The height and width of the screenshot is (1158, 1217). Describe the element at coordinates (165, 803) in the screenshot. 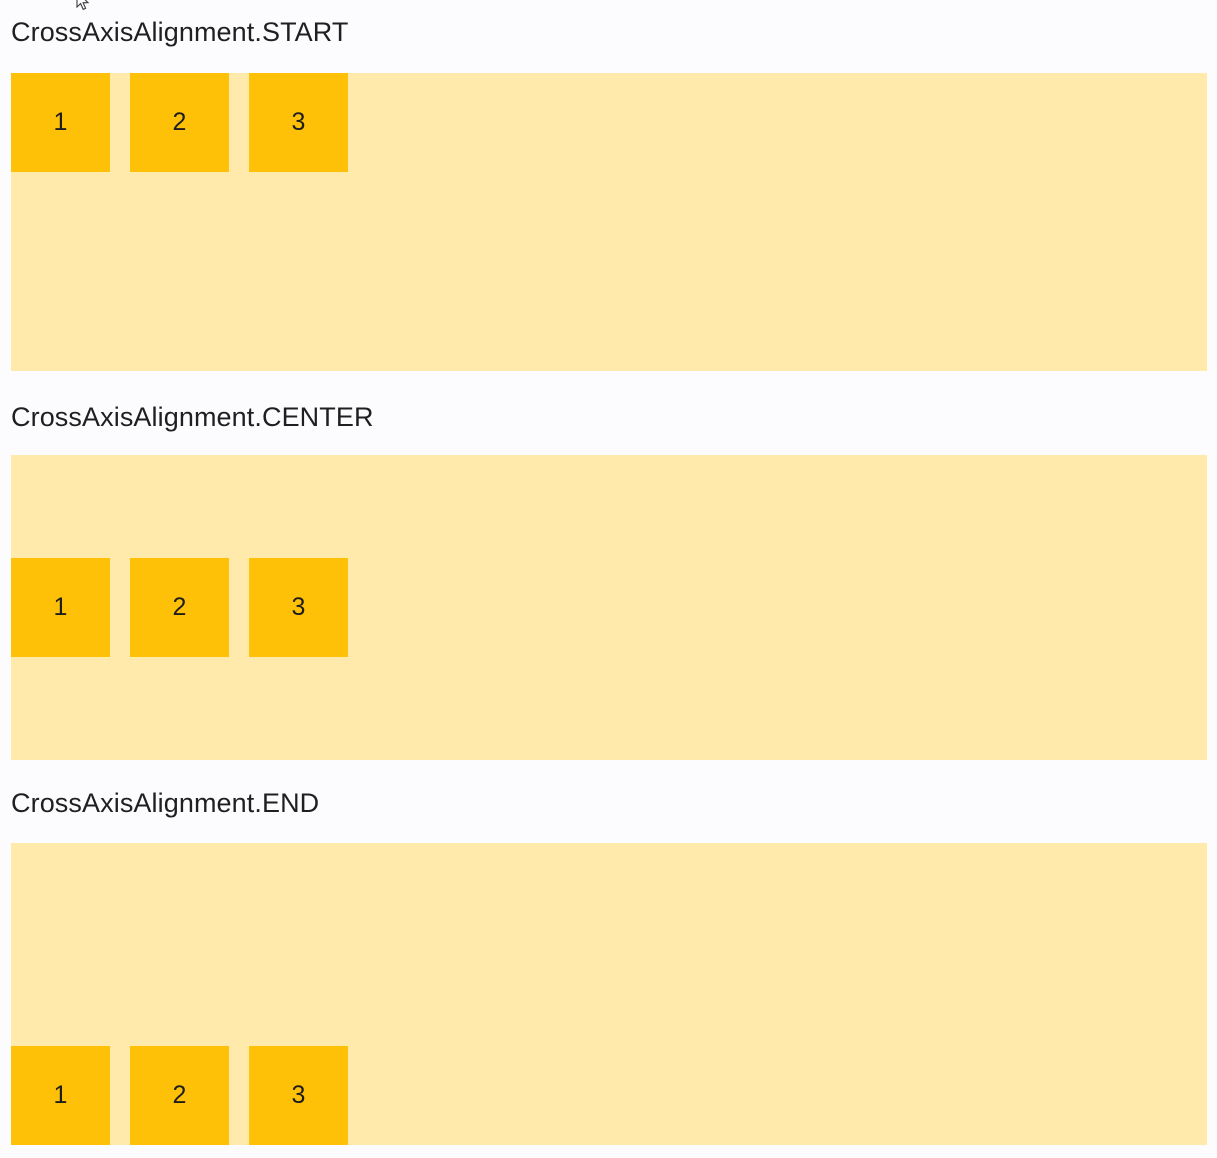

I see `section-heading-end: CrossAxisAlignment.END` at that location.